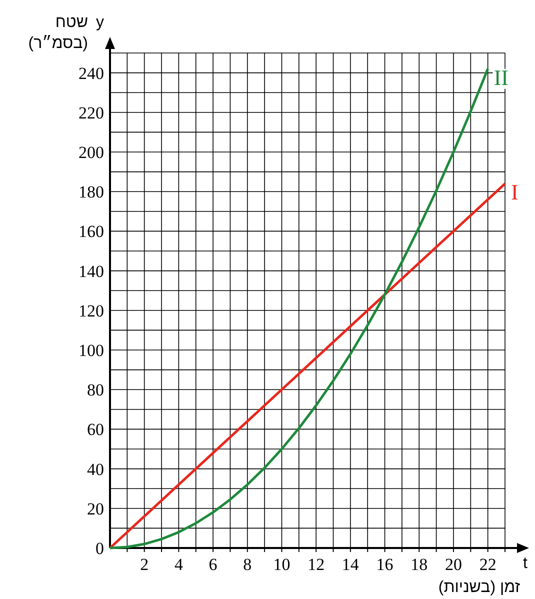 Image resolution: width=535 pixels, height=599 pixels. What do you see at coordinates (91, 192) in the screenshot?
I see `y-tick-label: 180` at bounding box center [91, 192].